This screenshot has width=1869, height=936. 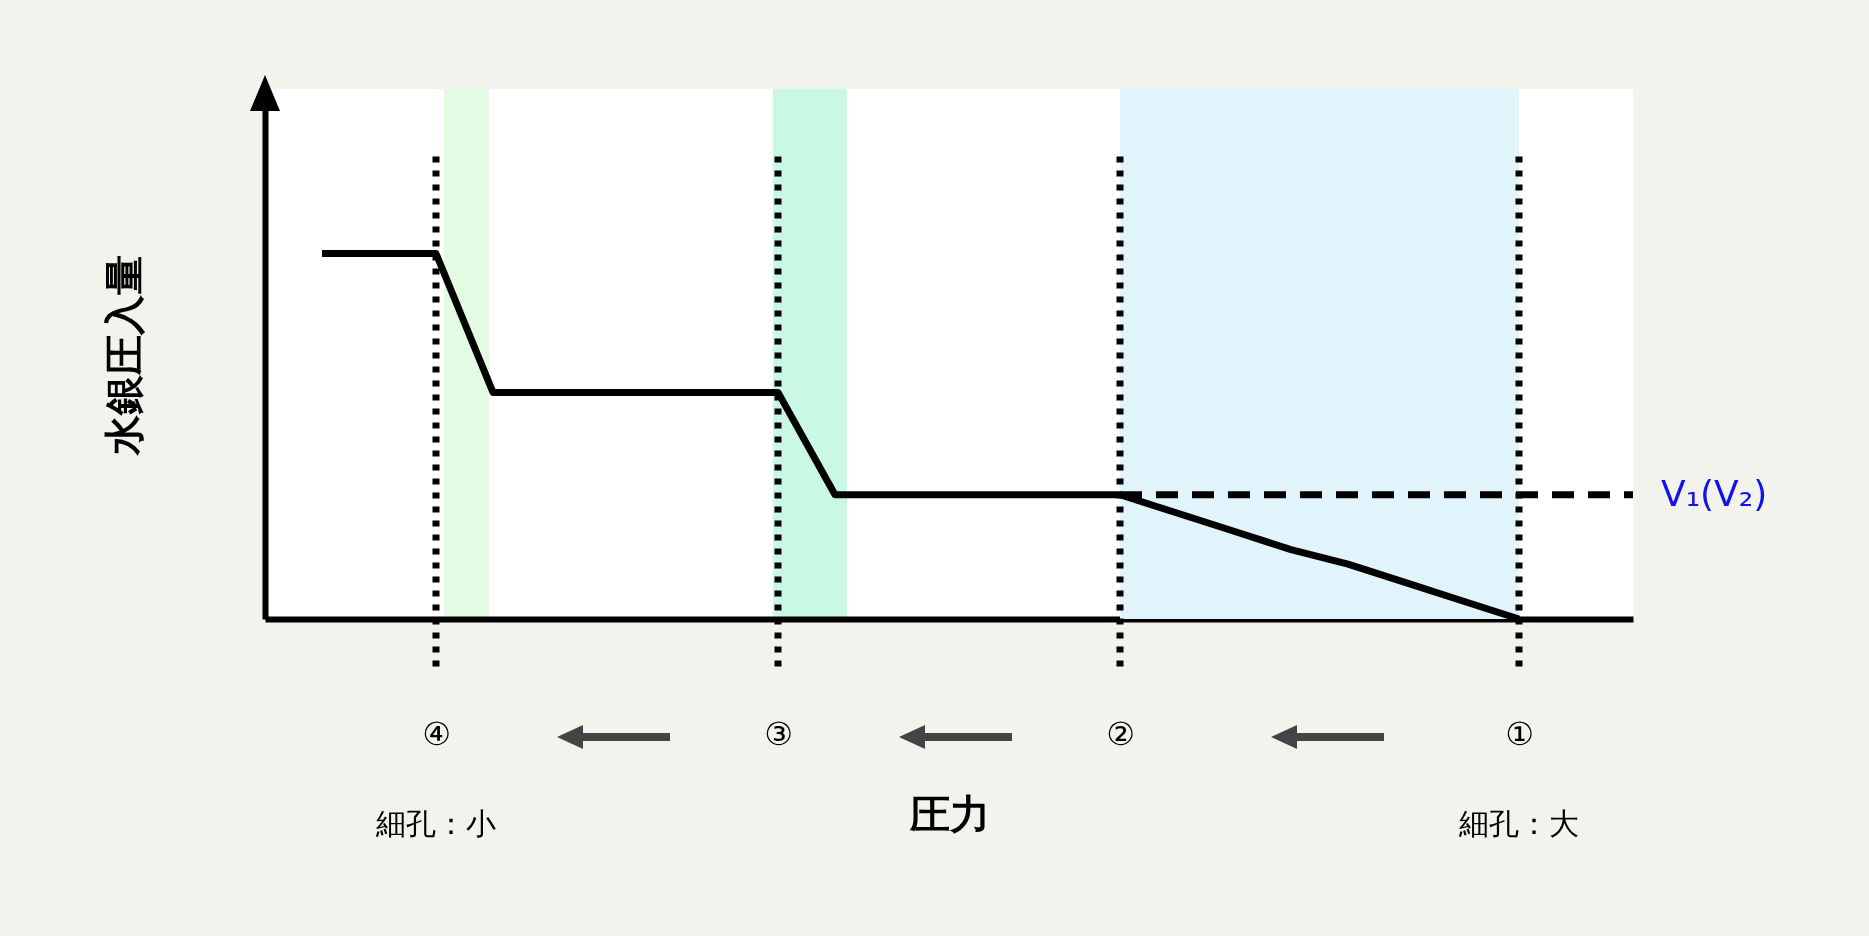 What do you see at coordinates (1714, 493) in the screenshot?
I see `ref-line-label: V₁(V₂)` at bounding box center [1714, 493].